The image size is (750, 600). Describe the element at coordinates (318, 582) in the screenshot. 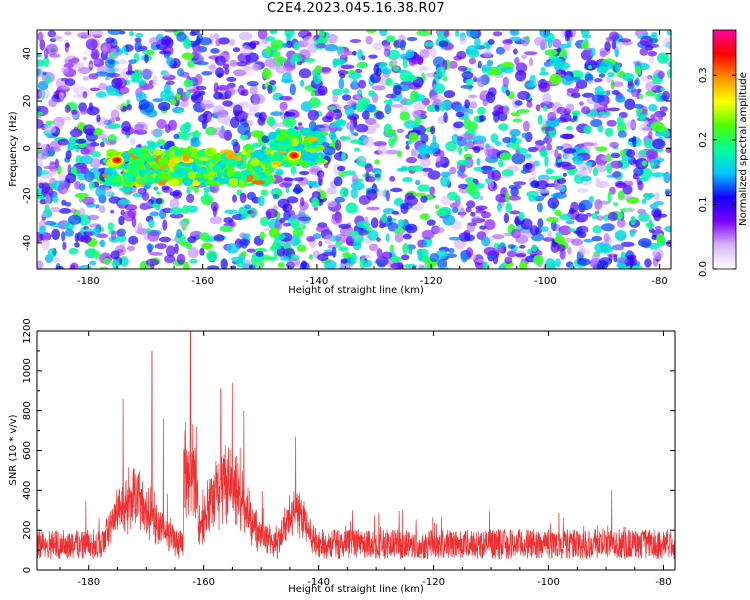

I see `snr-x-tick-label: -140` at that location.